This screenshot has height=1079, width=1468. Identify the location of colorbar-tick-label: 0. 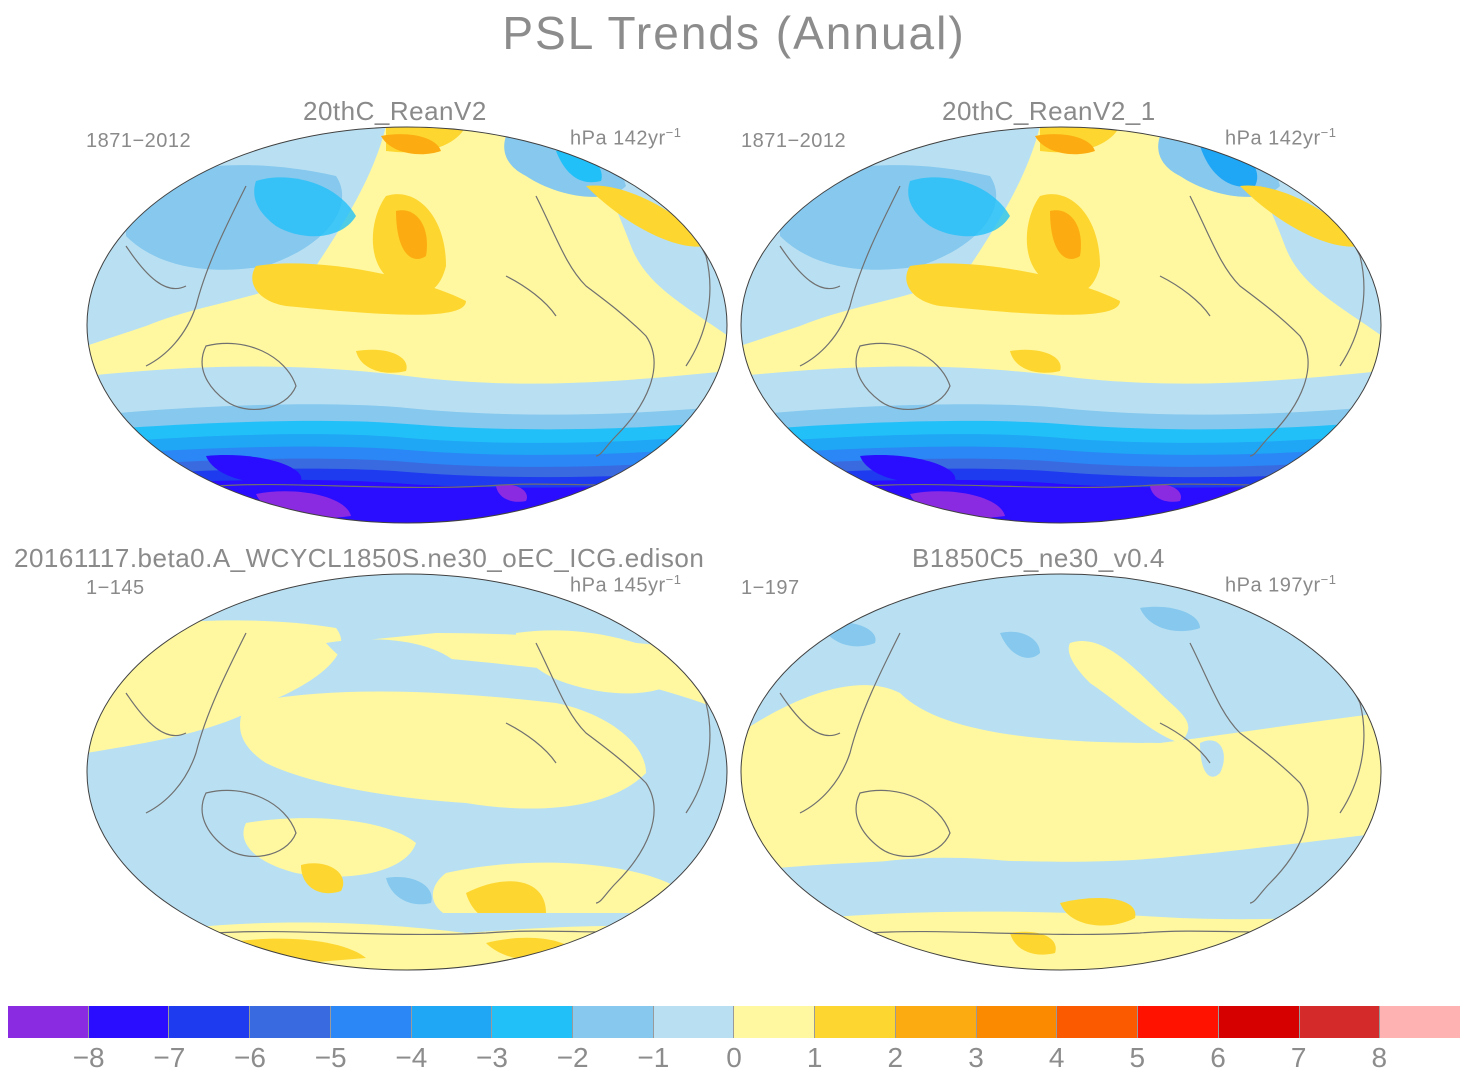
(734, 1057).